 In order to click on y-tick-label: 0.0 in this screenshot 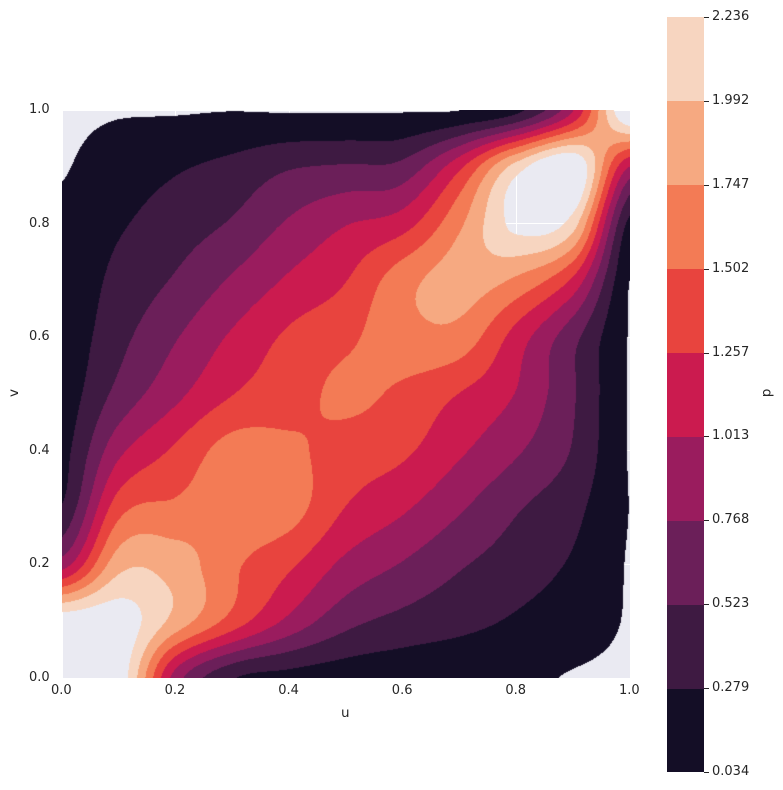, I will do `click(39, 677)`.